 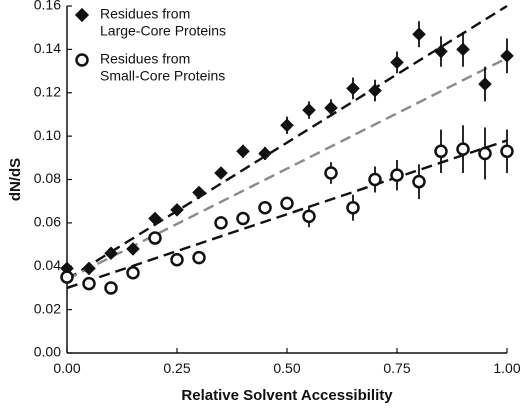 I want to click on y-tick-label: 0.14, so click(x=47, y=48).